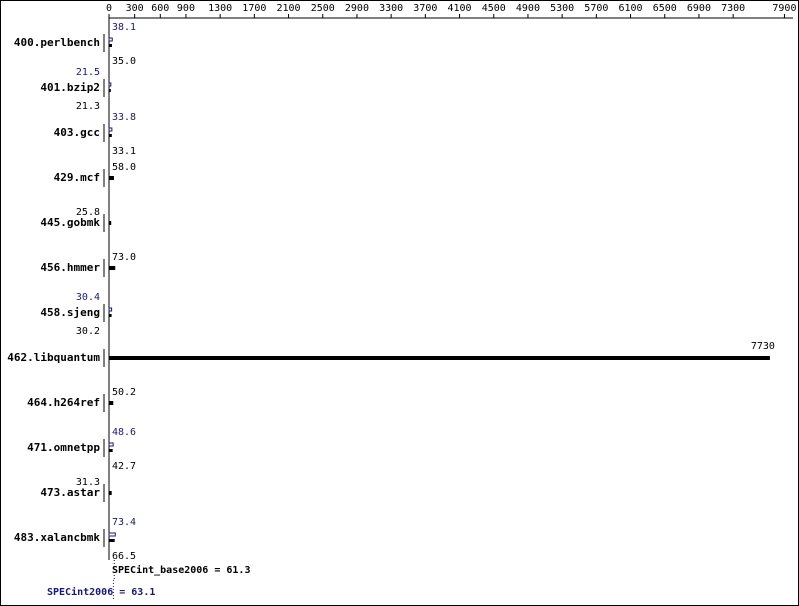  What do you see at coordinates (101, 592) in the screenshot?
I see `summary-label: SPECint2006 = 63.1` at bounding box center [101, 592].